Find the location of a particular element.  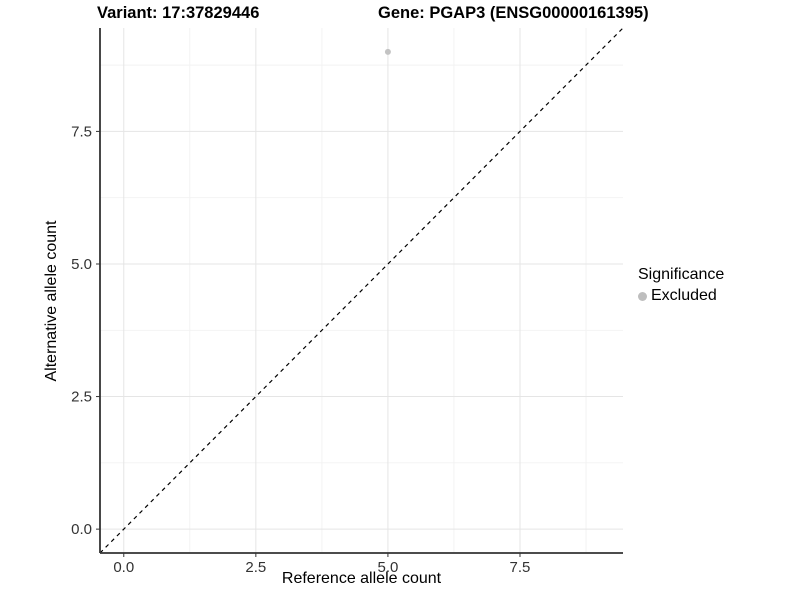

data-point is located at coordinates (387, 51).